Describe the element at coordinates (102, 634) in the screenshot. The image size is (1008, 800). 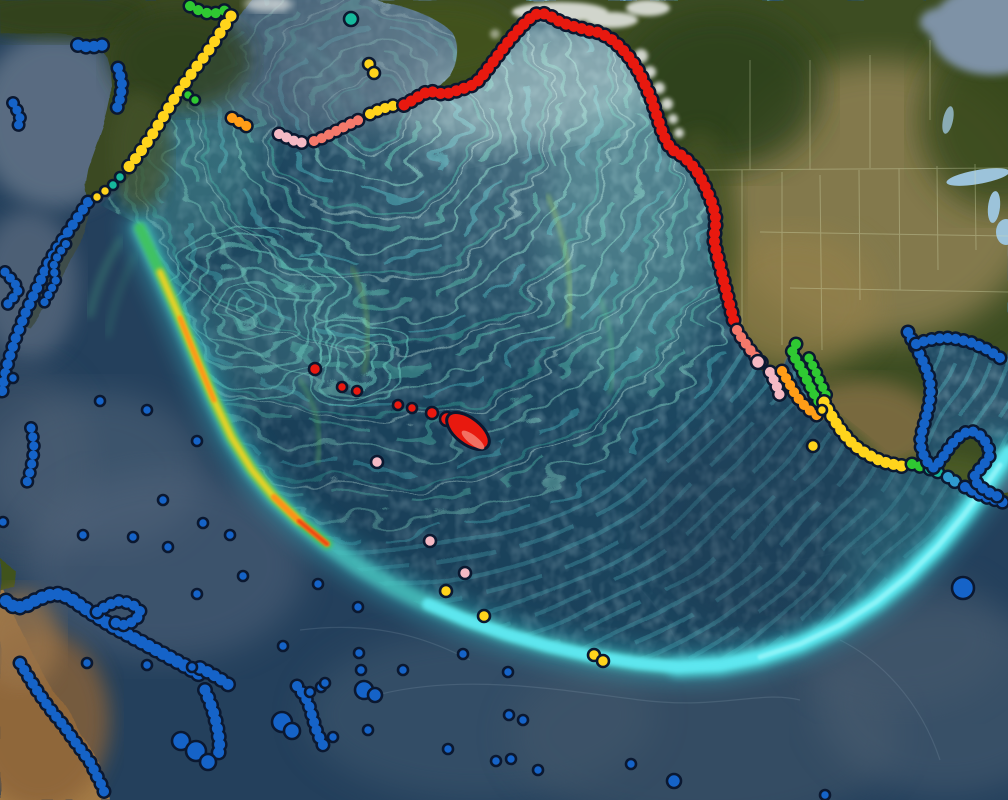
I see `station-chain-png-north` at that location.